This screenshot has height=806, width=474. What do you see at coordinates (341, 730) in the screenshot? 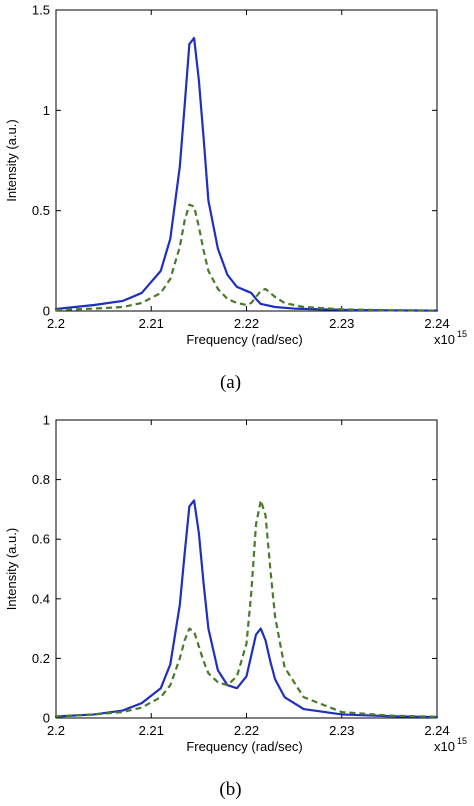
I see `chart-b-xtick-label: 2.23` at bounding box center [341, 730].